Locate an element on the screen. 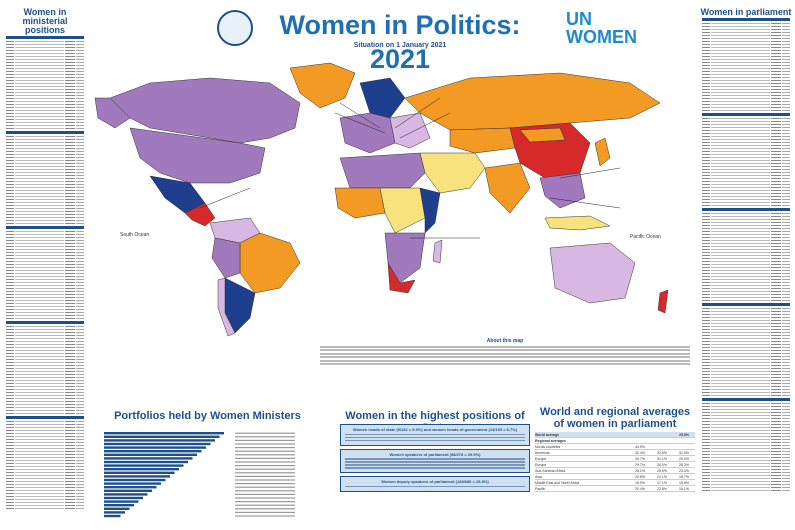 This screenshot has width=795, height=530. ocean-label: South Ocean is located at coordinates (134, 235).